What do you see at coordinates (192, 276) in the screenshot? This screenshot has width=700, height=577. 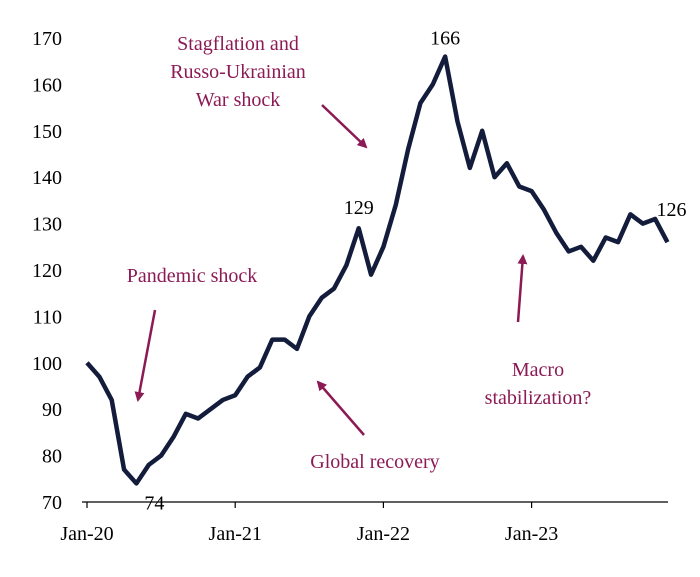 I see `annotation: Pandemic shock` at bounding box center [192, 276].